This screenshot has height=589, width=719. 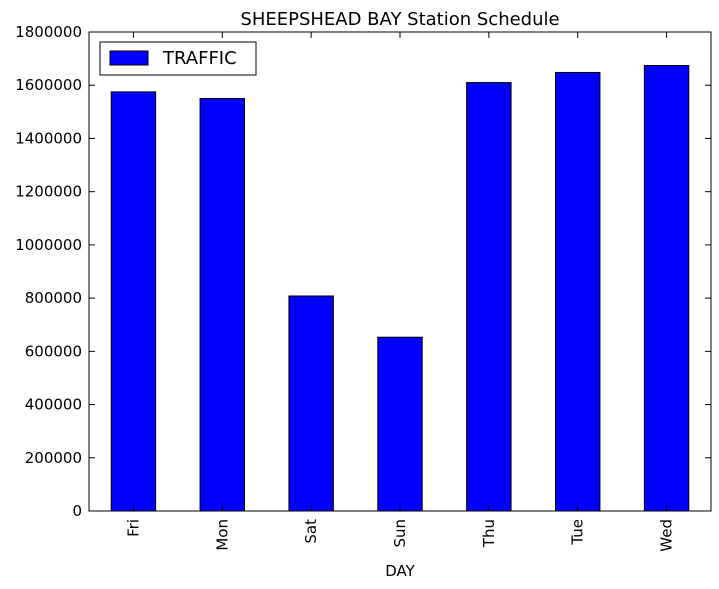 I want to click on y-tick-label: 1600000, so click(x=48, y=85).